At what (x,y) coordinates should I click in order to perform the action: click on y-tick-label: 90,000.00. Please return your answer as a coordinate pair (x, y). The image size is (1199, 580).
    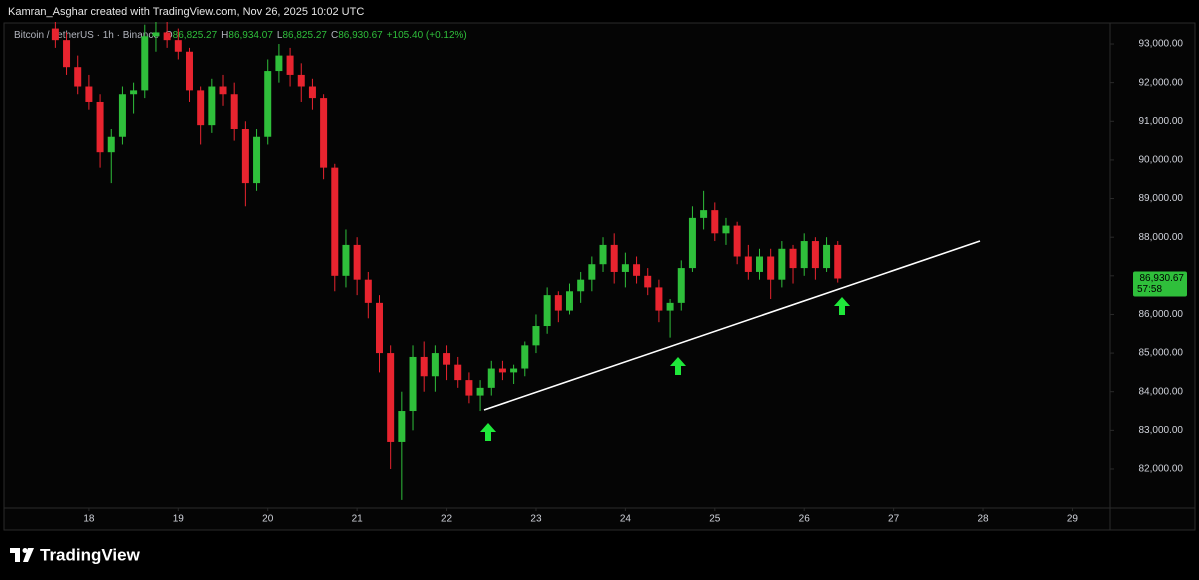
    Looking at the image, I should click on (1161, 160).